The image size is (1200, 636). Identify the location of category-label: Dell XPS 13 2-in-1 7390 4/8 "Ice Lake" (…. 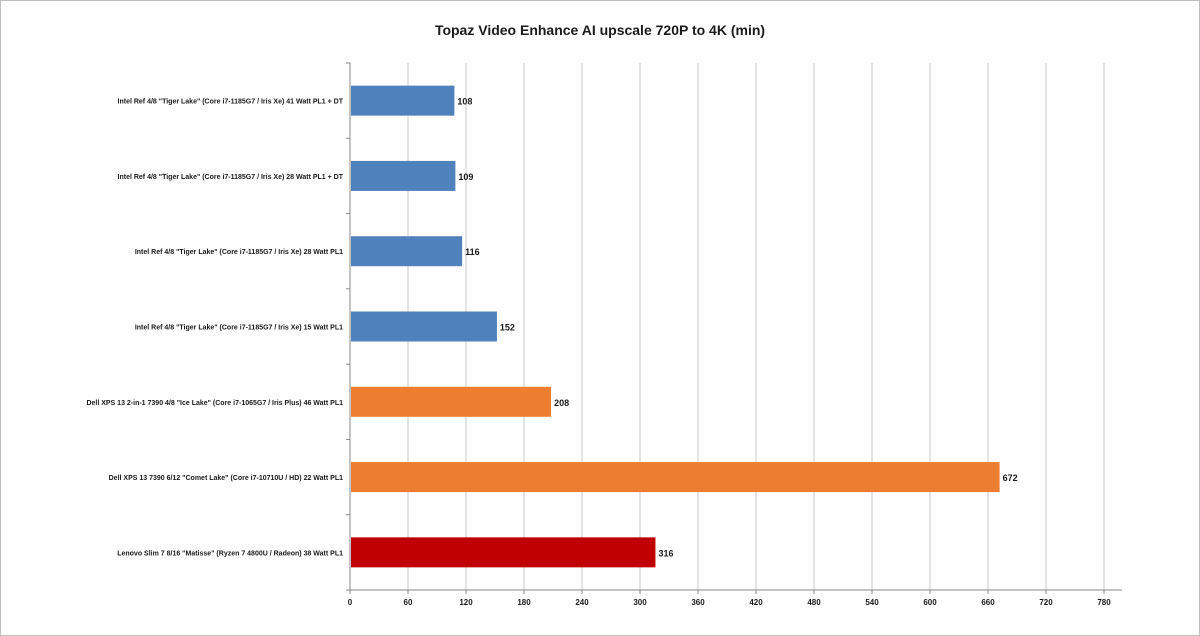
(214, 403).